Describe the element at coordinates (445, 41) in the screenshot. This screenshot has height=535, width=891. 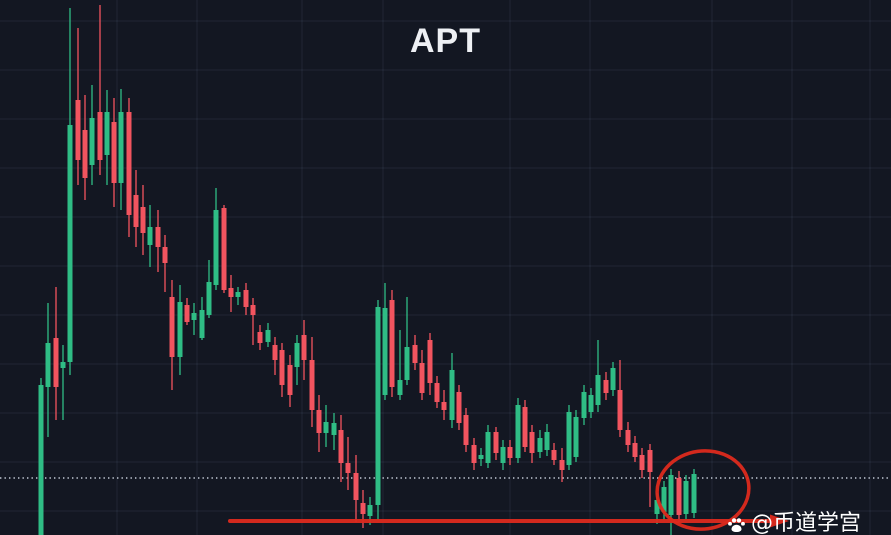
I see `chart-title: APT` at that location.